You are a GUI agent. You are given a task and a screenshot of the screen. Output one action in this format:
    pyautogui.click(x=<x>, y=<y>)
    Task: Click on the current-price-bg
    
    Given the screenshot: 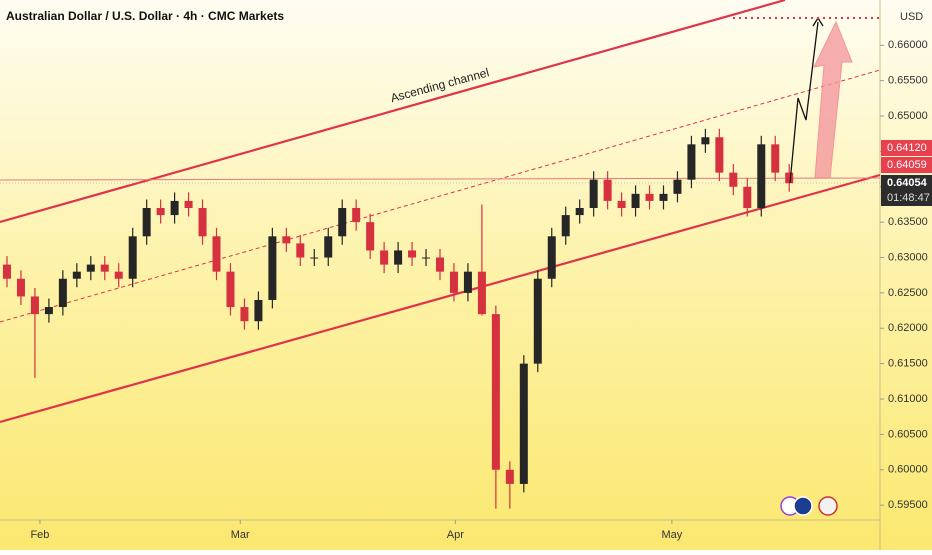 What is the action you would take?
    pyautogui.click(x=906, y=190)
    